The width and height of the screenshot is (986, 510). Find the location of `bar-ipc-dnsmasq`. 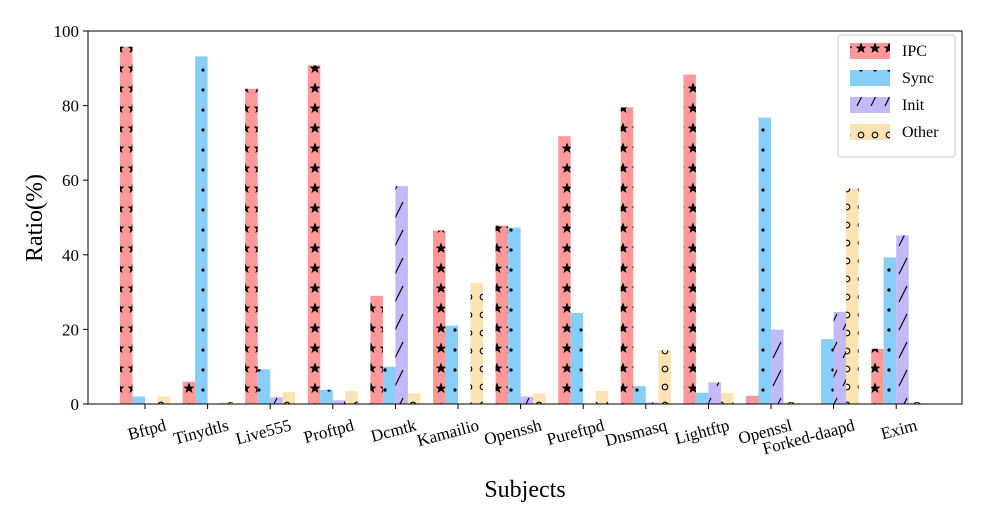

bar-ipc-dnsmasq is located at coordinates (627, 255).